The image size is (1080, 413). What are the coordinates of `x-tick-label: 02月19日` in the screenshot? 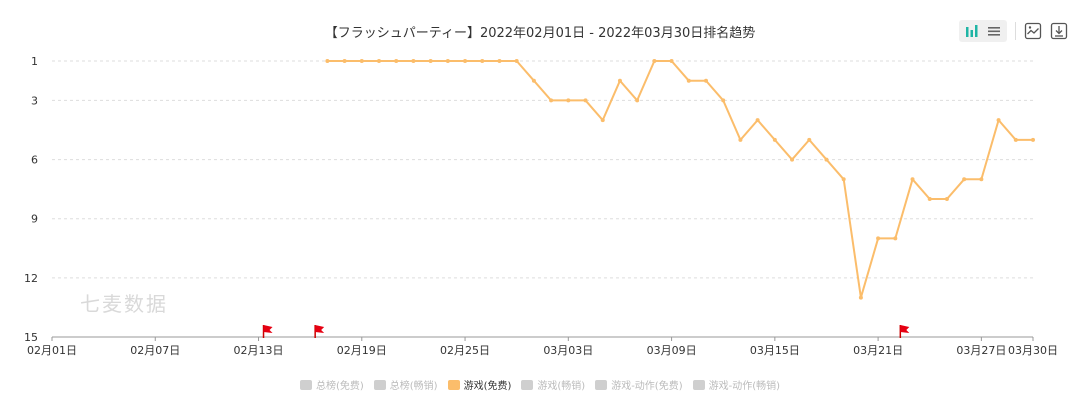 It's located at (362, 350).